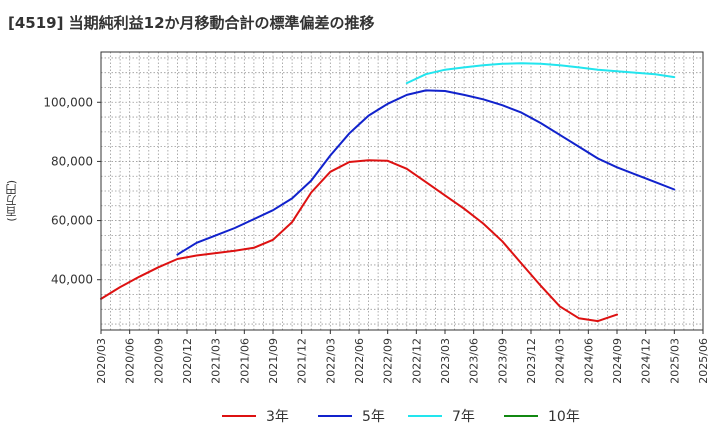  Describe the element at coordinates (216, 361) in the screenshot. I see `x-tick-label: 2021/03` at that location.